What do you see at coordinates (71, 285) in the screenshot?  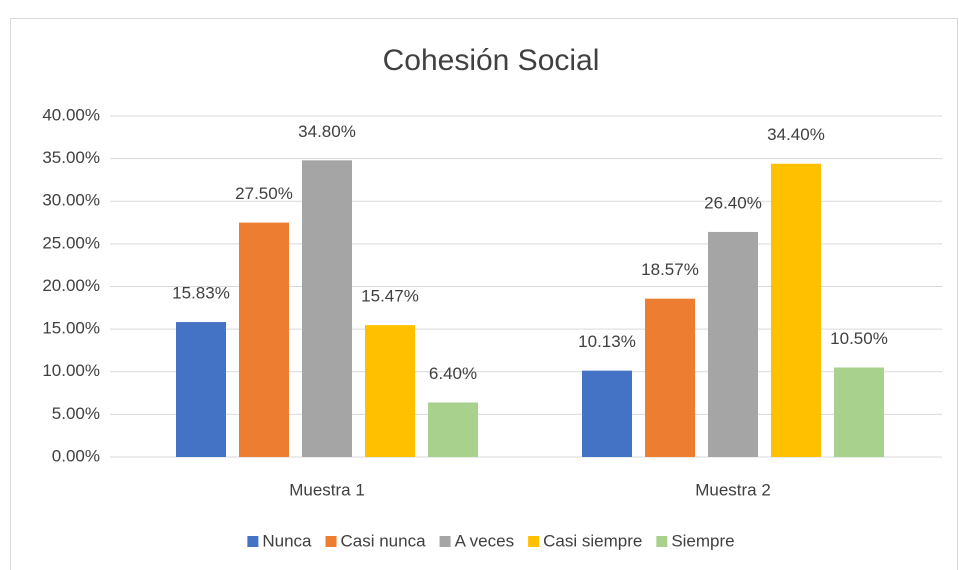 I see `y-tick-label: 20.00%` at bounding box center [71, 285].